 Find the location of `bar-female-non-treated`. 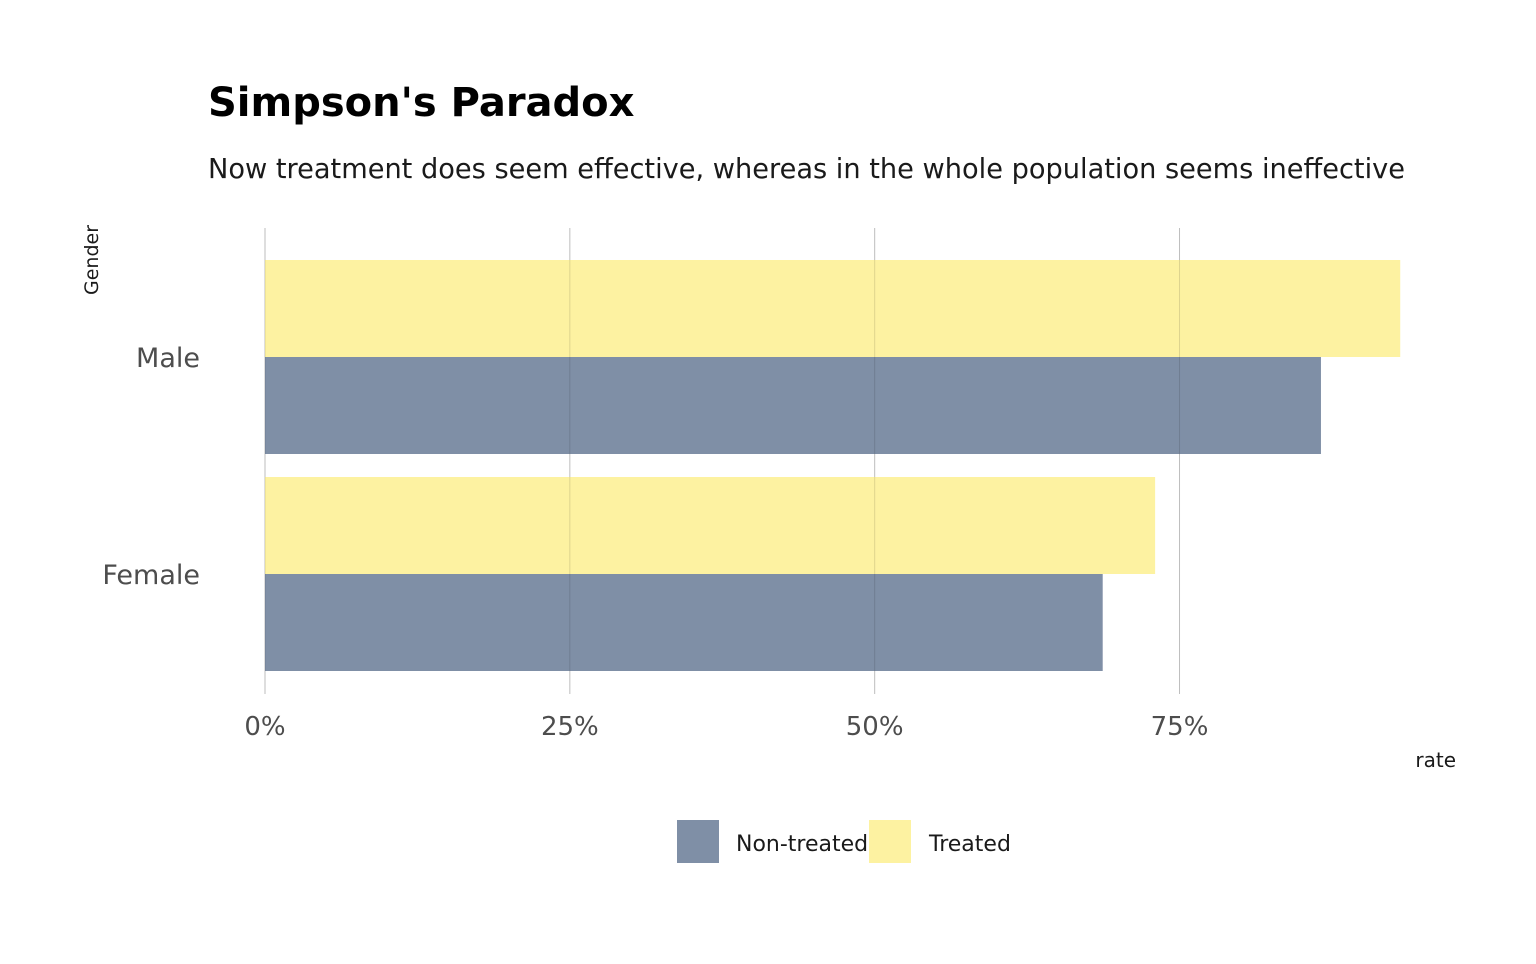

bar-female-non-treated is located at coordinates (684, 622).